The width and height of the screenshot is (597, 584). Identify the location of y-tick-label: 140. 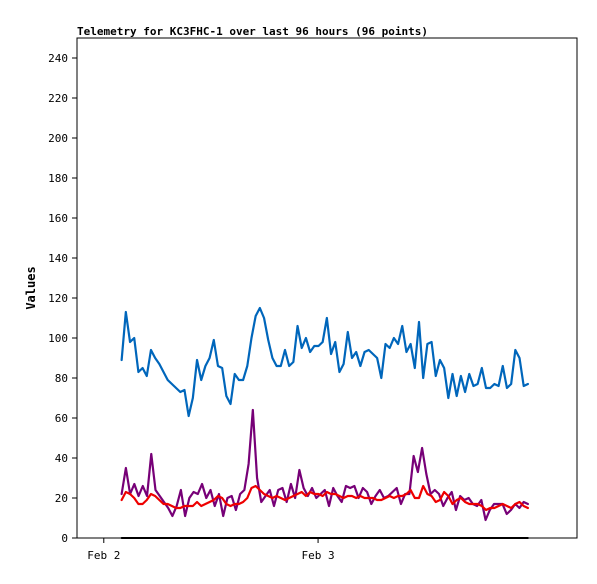
(58, 258).